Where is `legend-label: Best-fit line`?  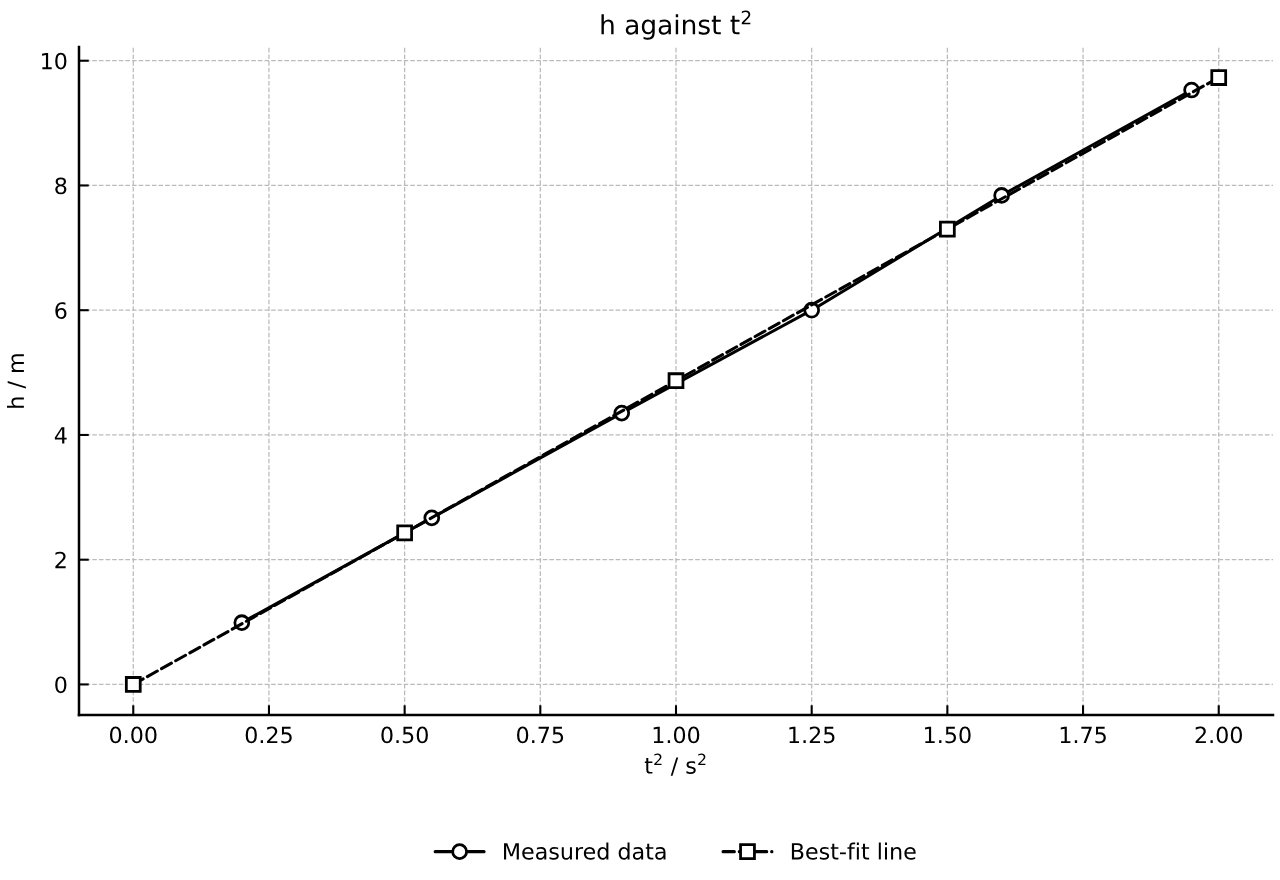
legend-label: Best-fit line is located at coordinates (853, 851).